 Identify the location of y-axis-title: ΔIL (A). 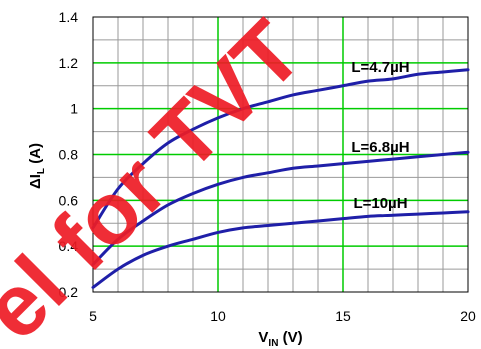
(37, 166).